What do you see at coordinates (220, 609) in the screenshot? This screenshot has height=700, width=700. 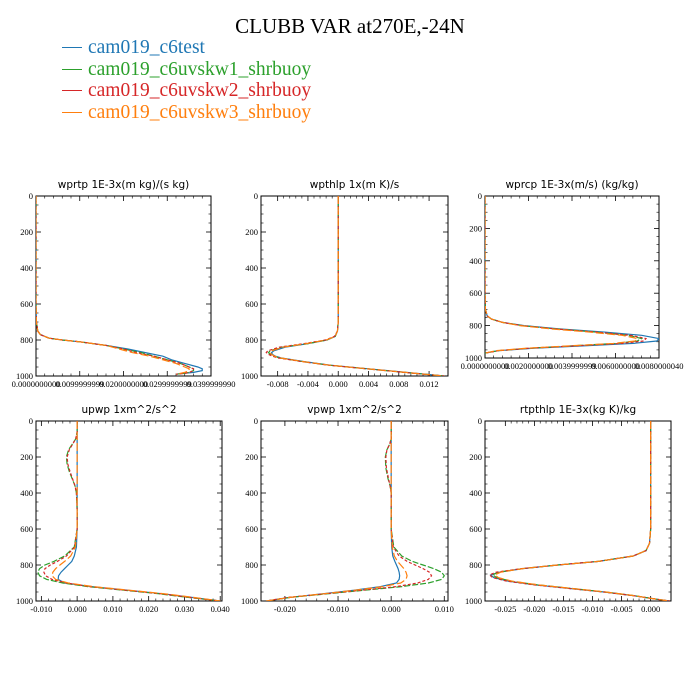 I see `x-tick-label: 0.040` at bounding box center [220, 609].